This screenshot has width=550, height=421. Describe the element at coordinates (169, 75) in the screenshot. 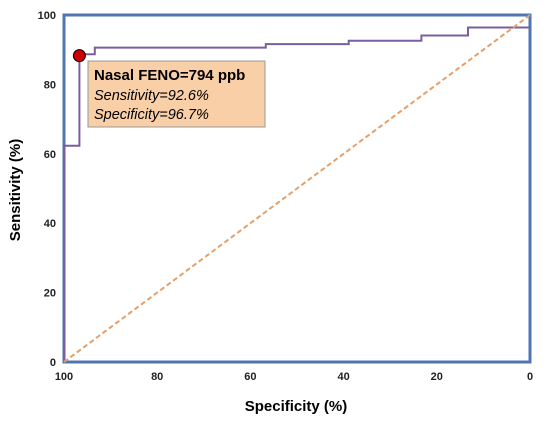

I see `annotation-title: Nasal FENO=794 ppb` at that location.